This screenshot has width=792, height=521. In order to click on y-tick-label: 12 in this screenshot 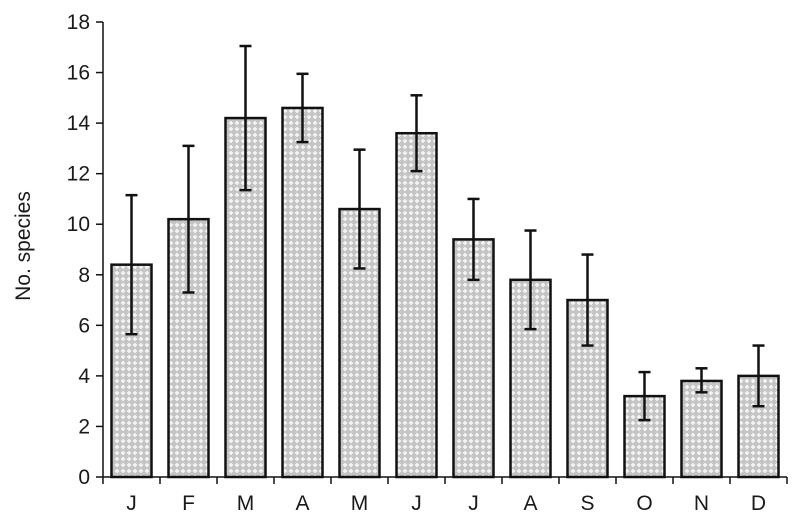, I will do `click(78, 174)`.